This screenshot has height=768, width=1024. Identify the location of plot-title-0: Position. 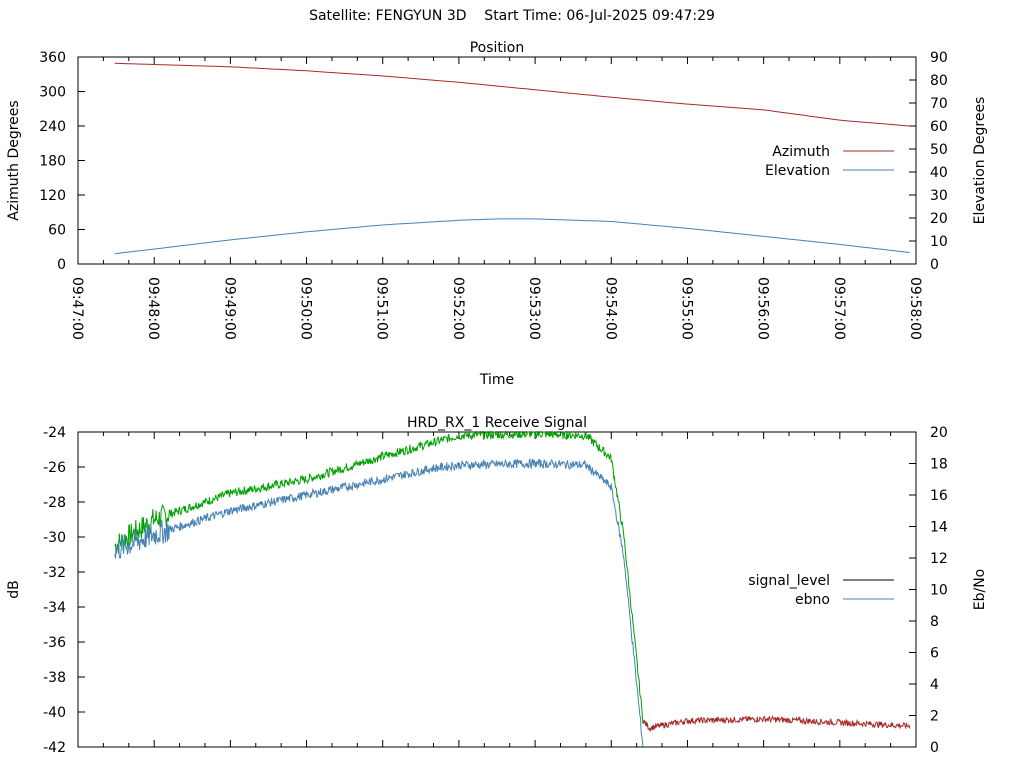
(497, 48).